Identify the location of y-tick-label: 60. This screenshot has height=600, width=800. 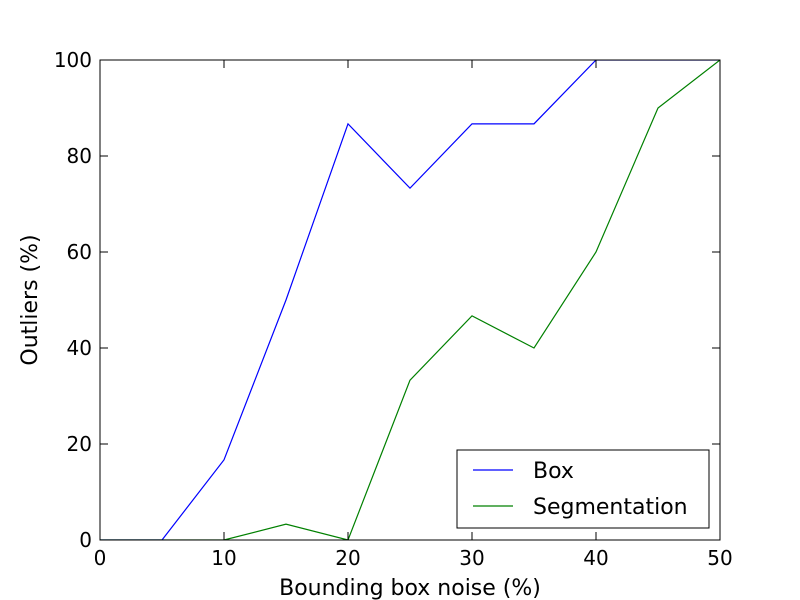
(79, 252).